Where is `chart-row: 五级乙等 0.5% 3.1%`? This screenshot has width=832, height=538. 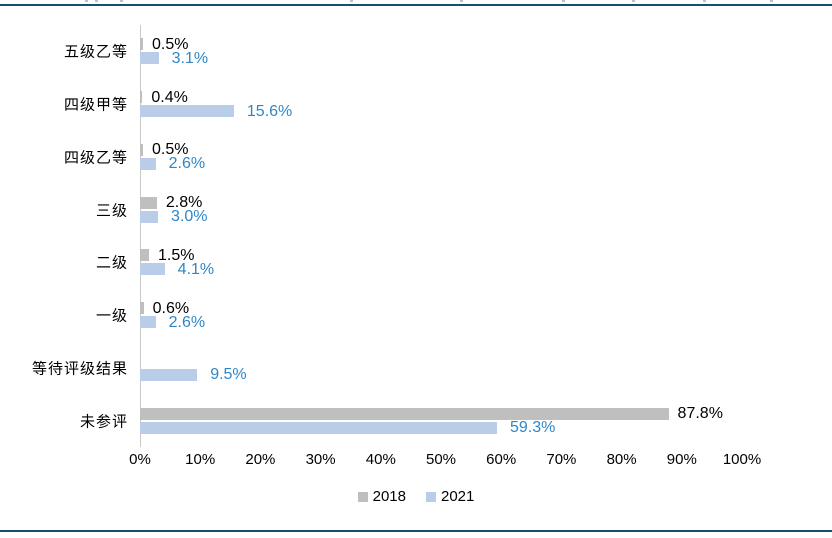 chart-row: 五级乙等 0.5% 3.1% is located at coordinates (403, 51).